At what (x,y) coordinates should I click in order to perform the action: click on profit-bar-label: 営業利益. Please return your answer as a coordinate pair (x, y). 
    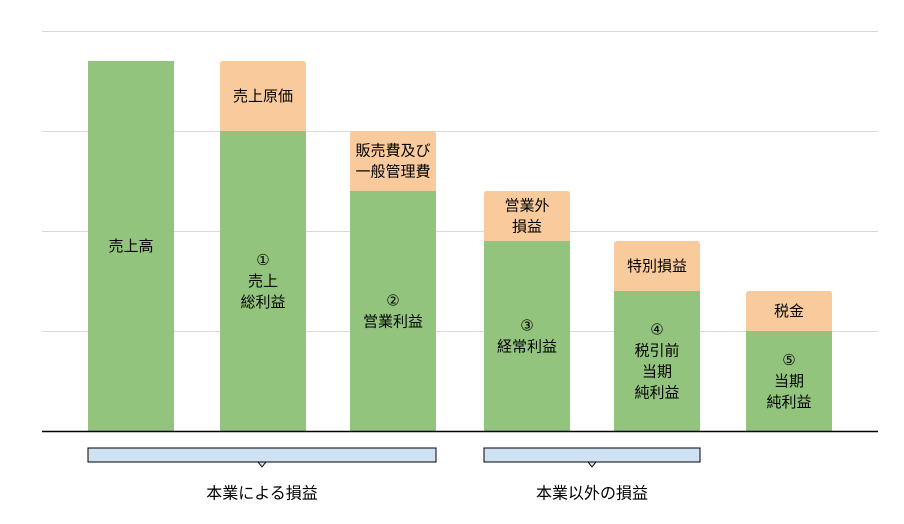
    Looking at the image, I should click on (393, 322).